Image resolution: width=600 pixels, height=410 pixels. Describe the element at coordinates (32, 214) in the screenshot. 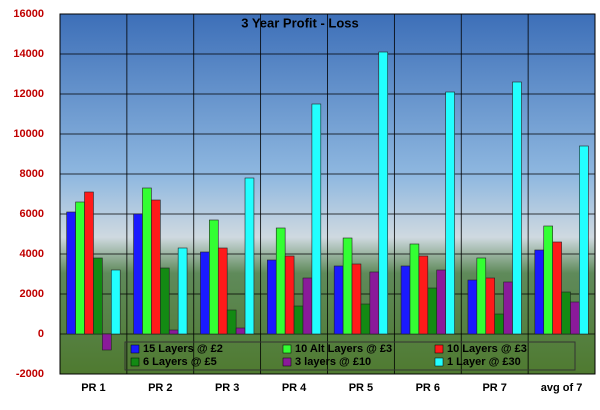

I see `y-tick-label: 6000` at that location.